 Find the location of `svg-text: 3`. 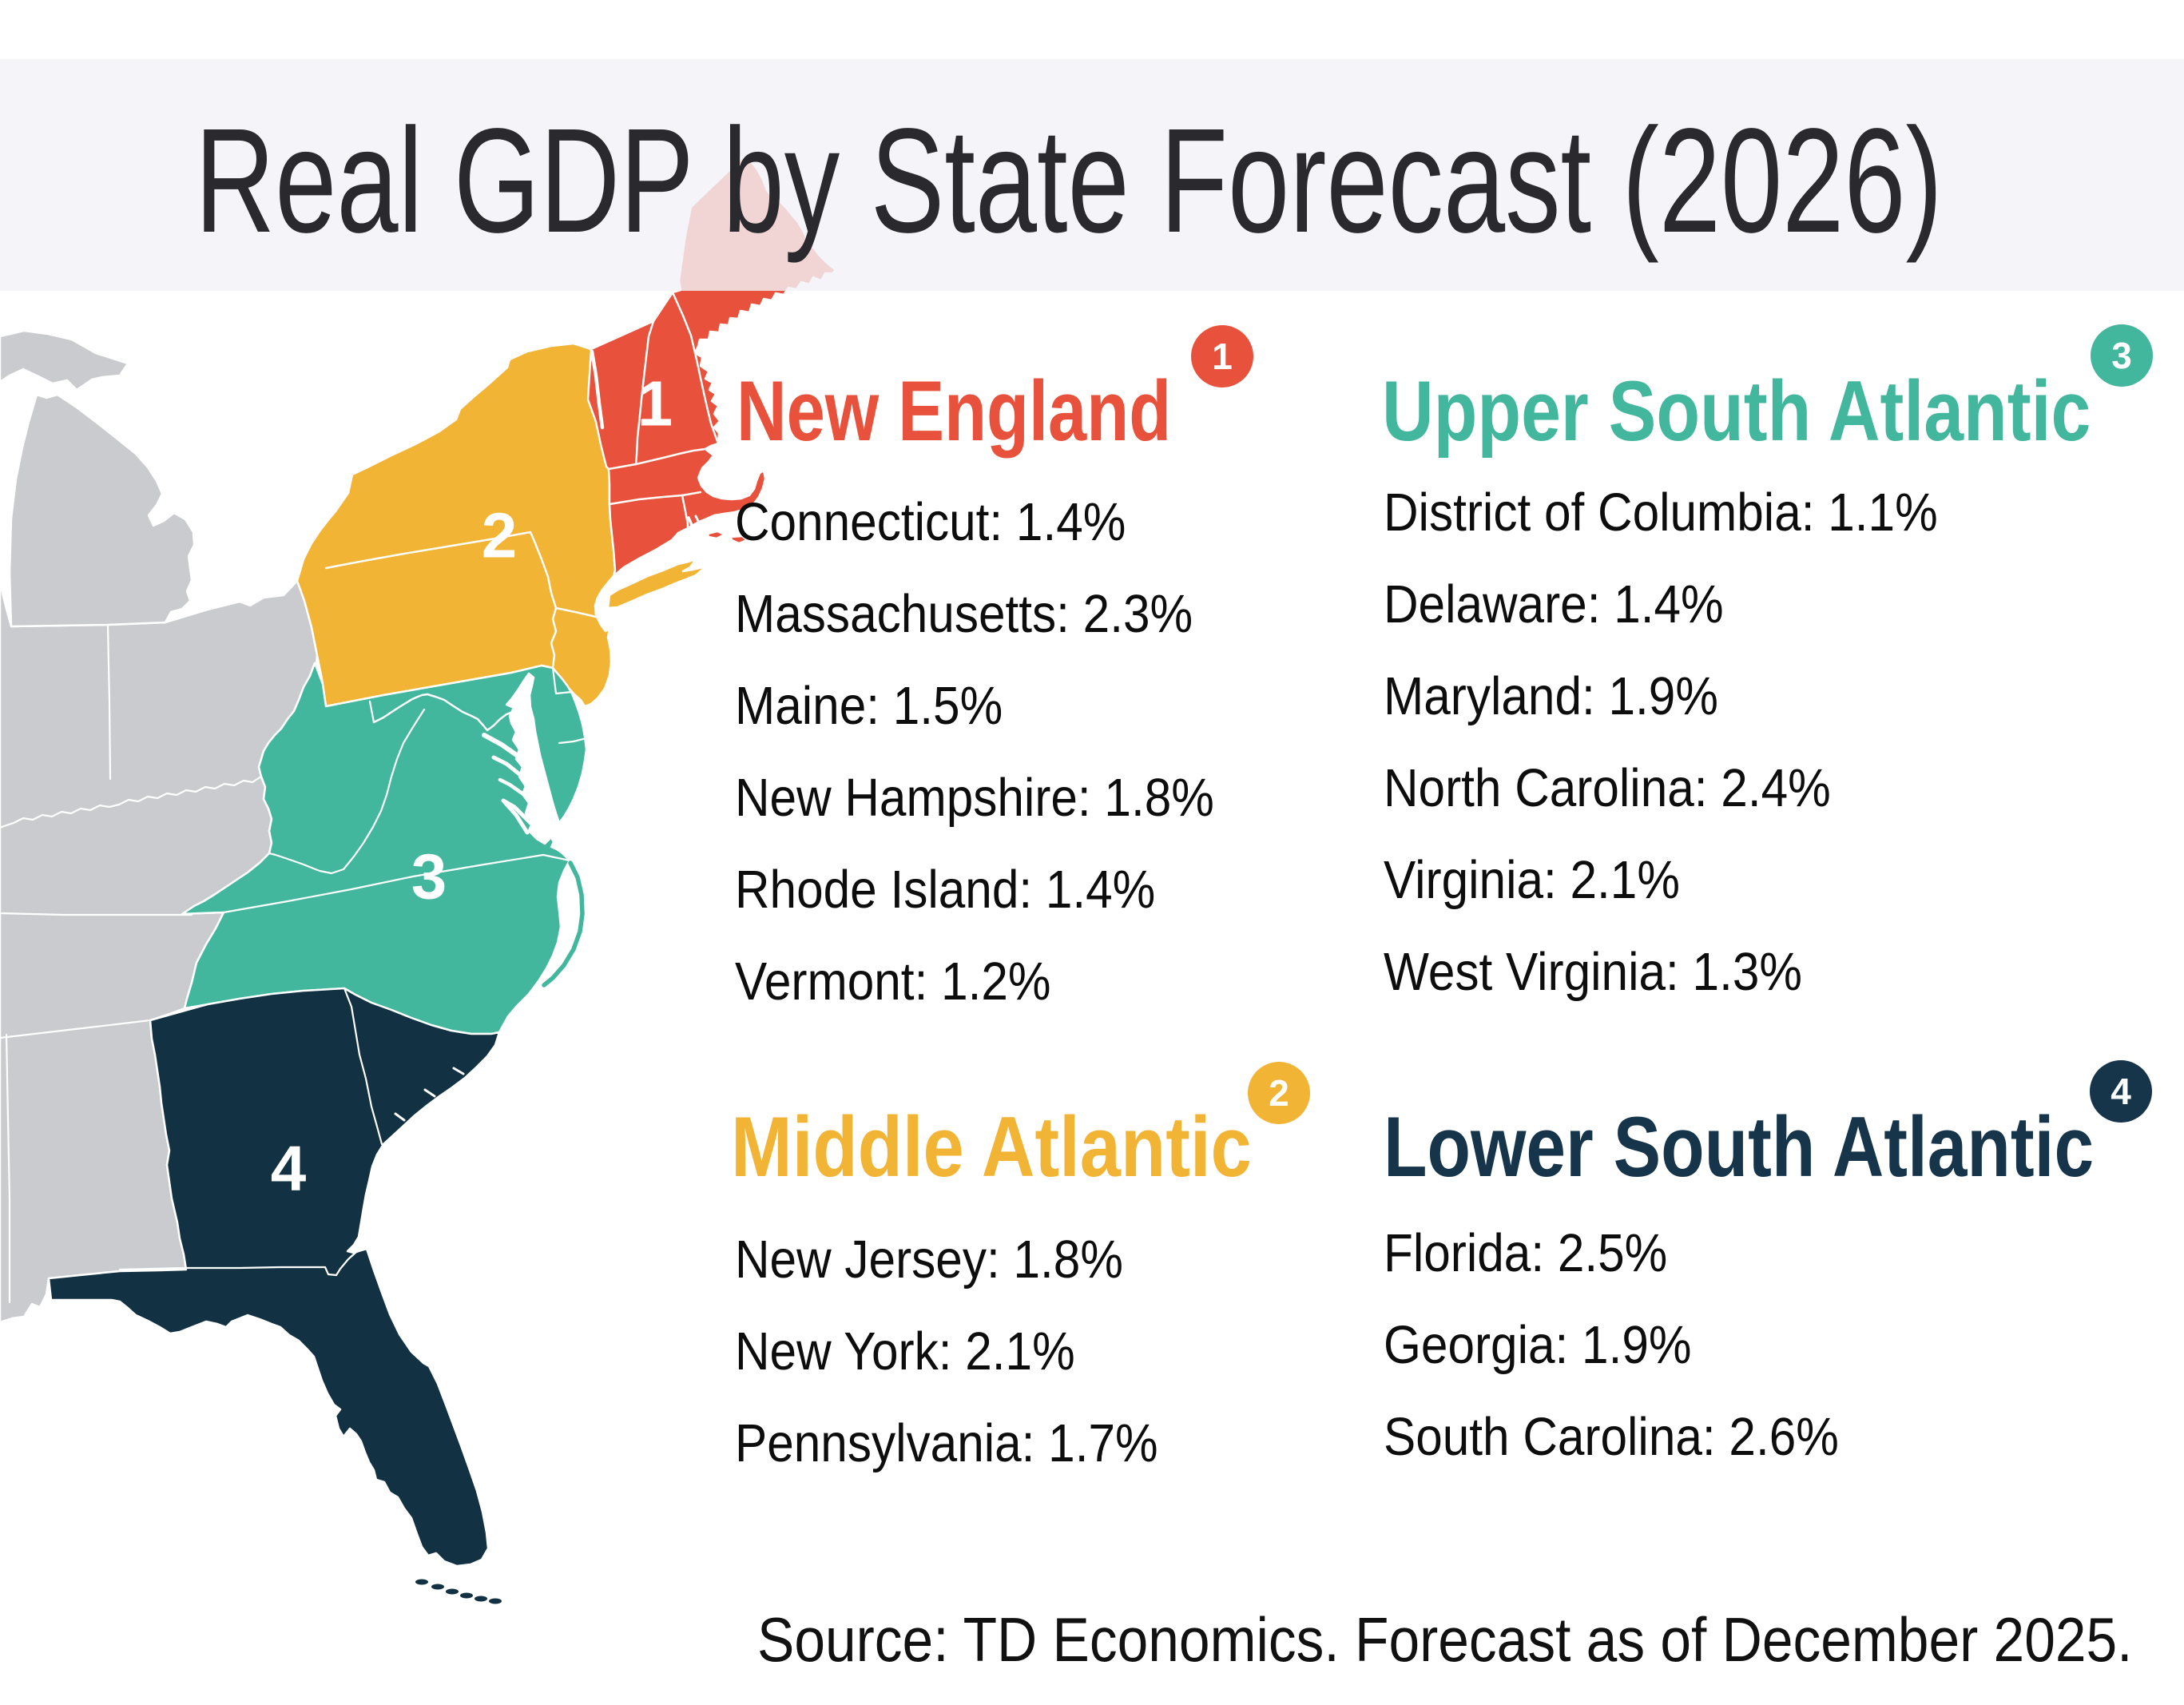

svg-text: 3 is located at coordinates (429, 876).